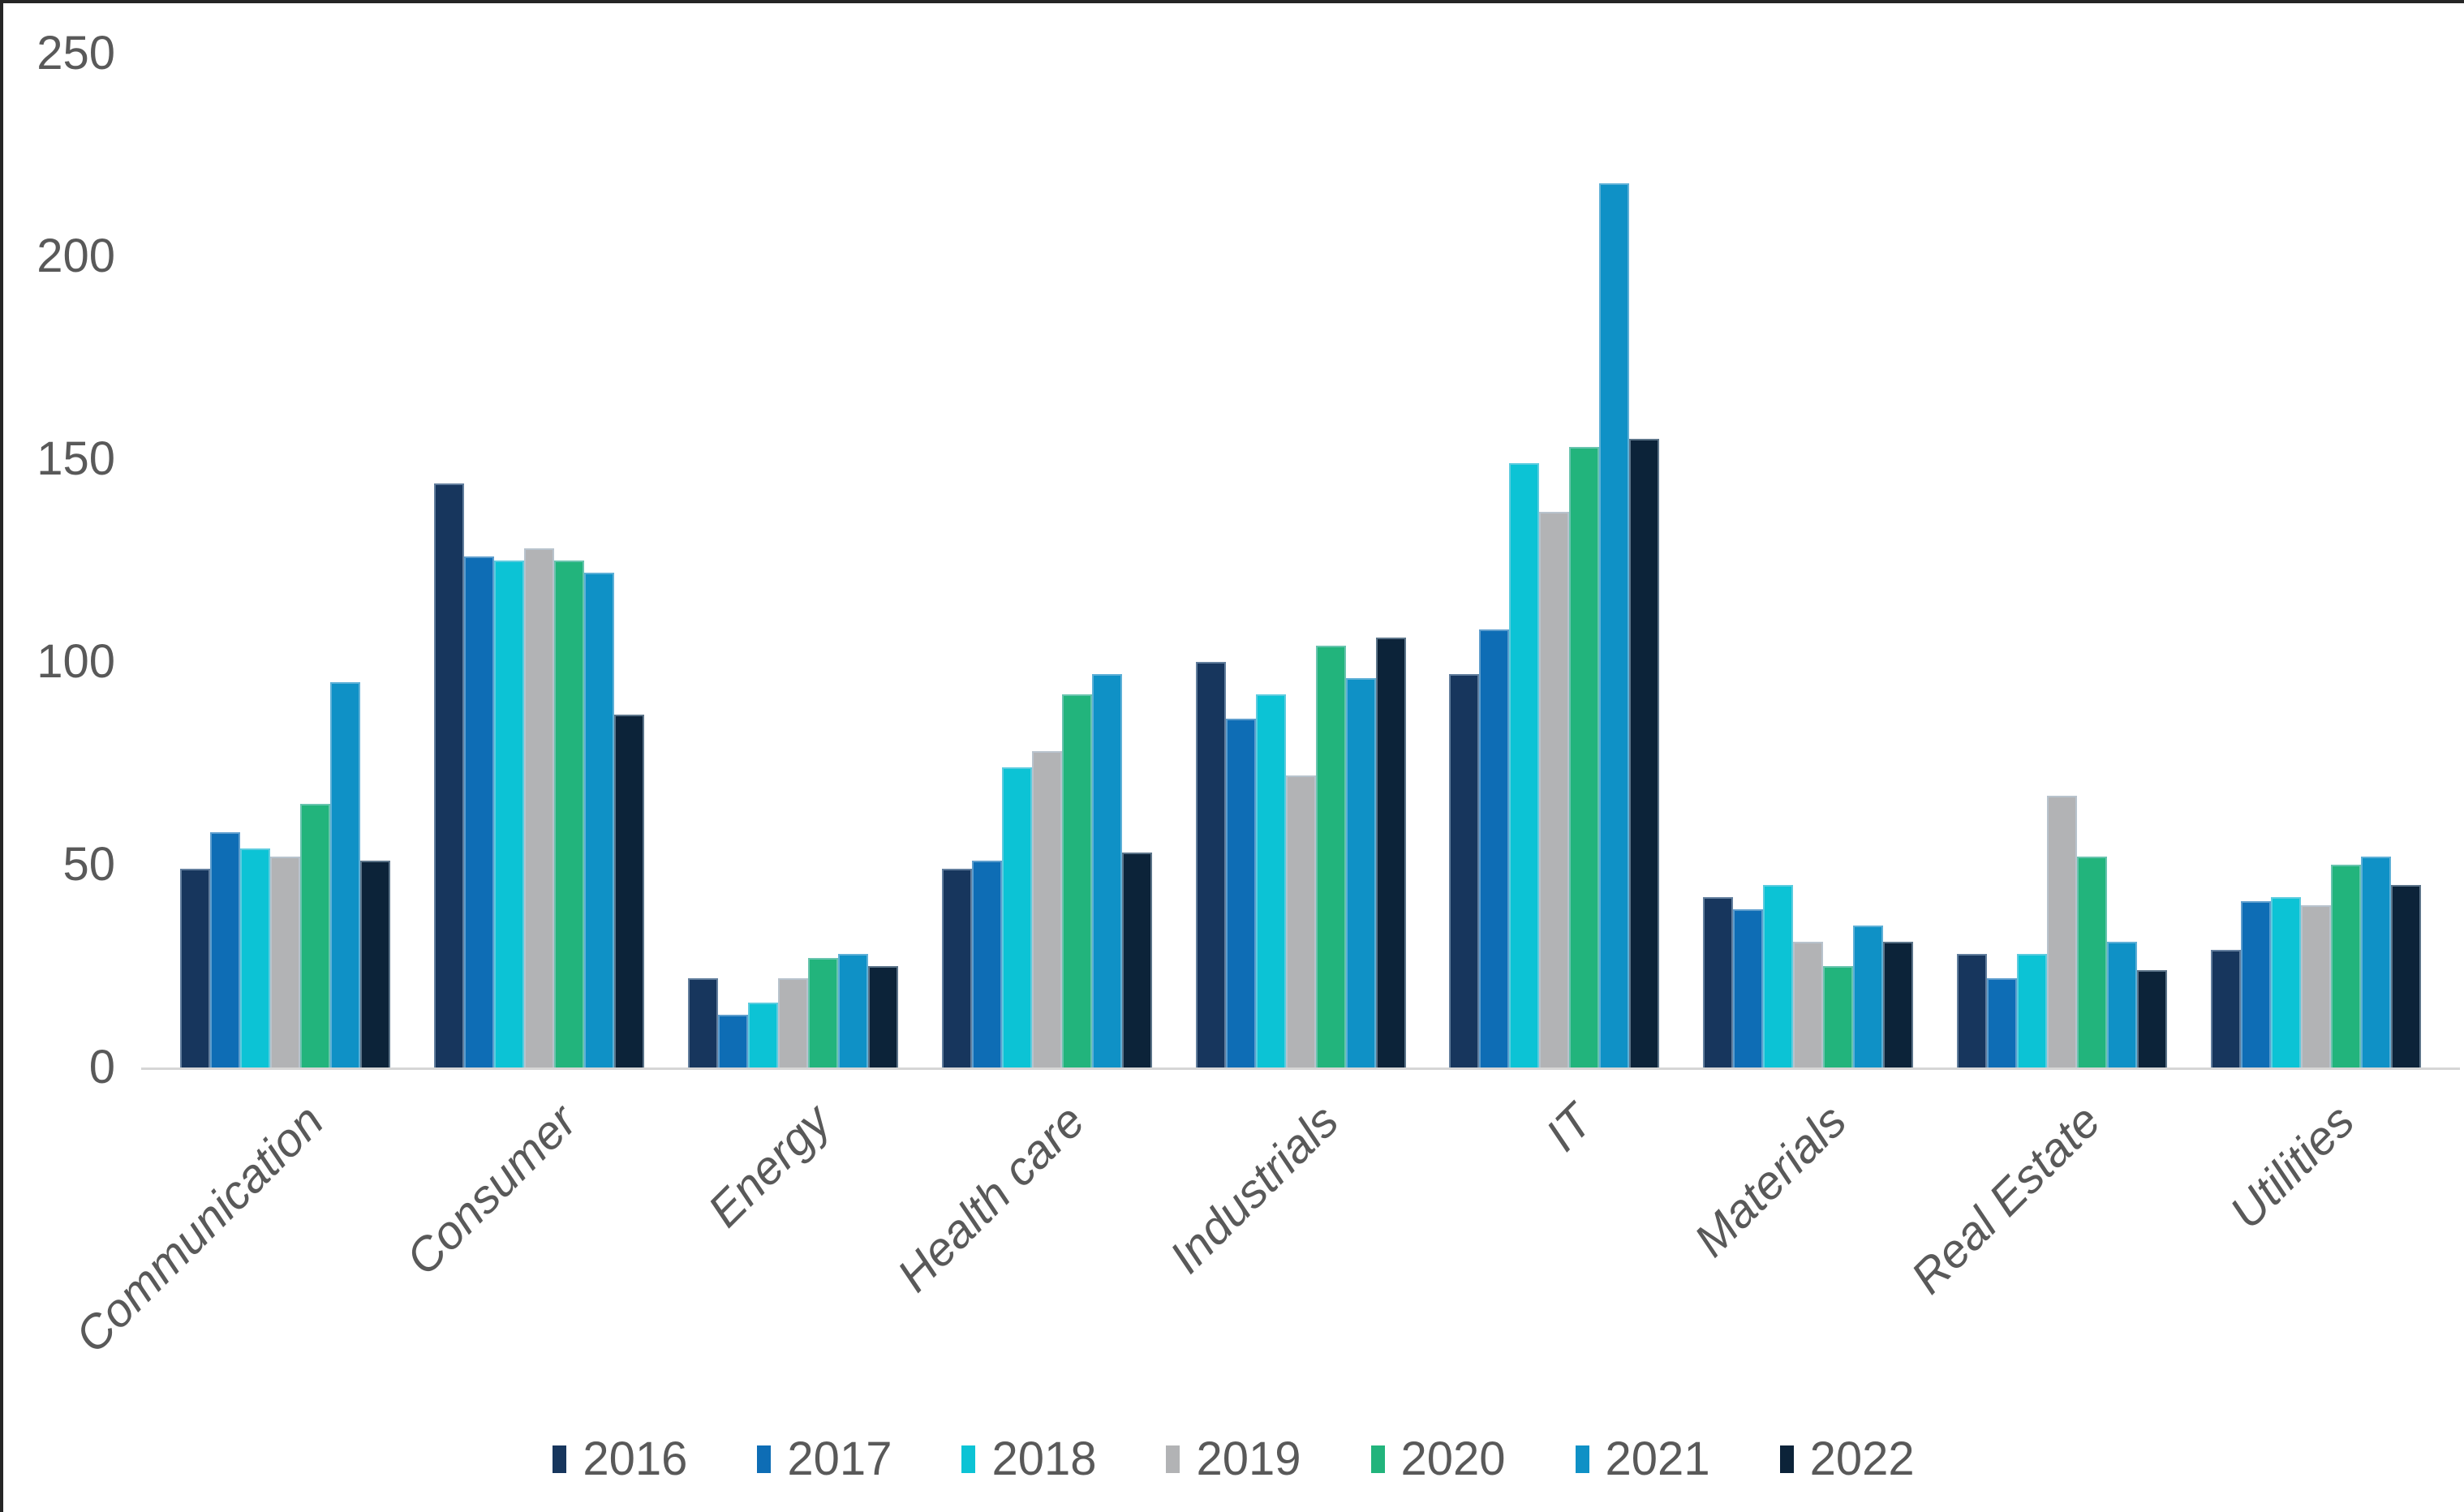 The width and height of the screenshot is (2464, 1512). Describe the element at coordinates (1330, 856) in the screenshot. I see `bar-2020-industrials` at that location.